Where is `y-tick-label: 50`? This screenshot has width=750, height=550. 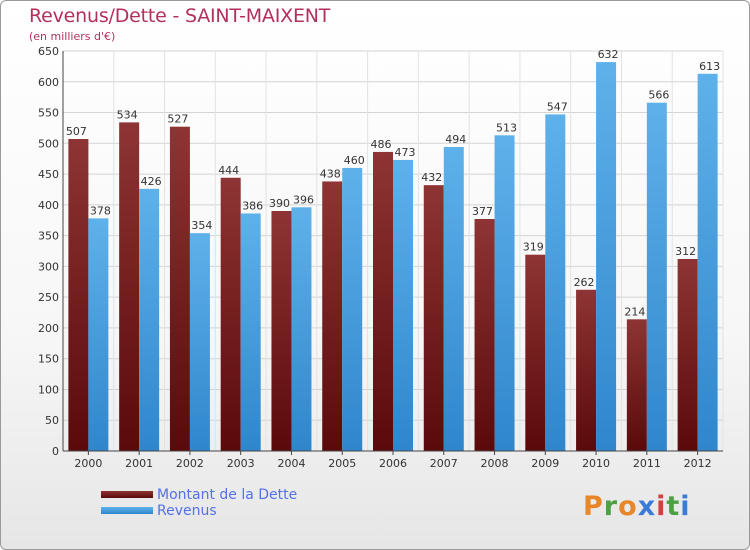
y-tick-label: 50 is located at coordinates (52, 420).